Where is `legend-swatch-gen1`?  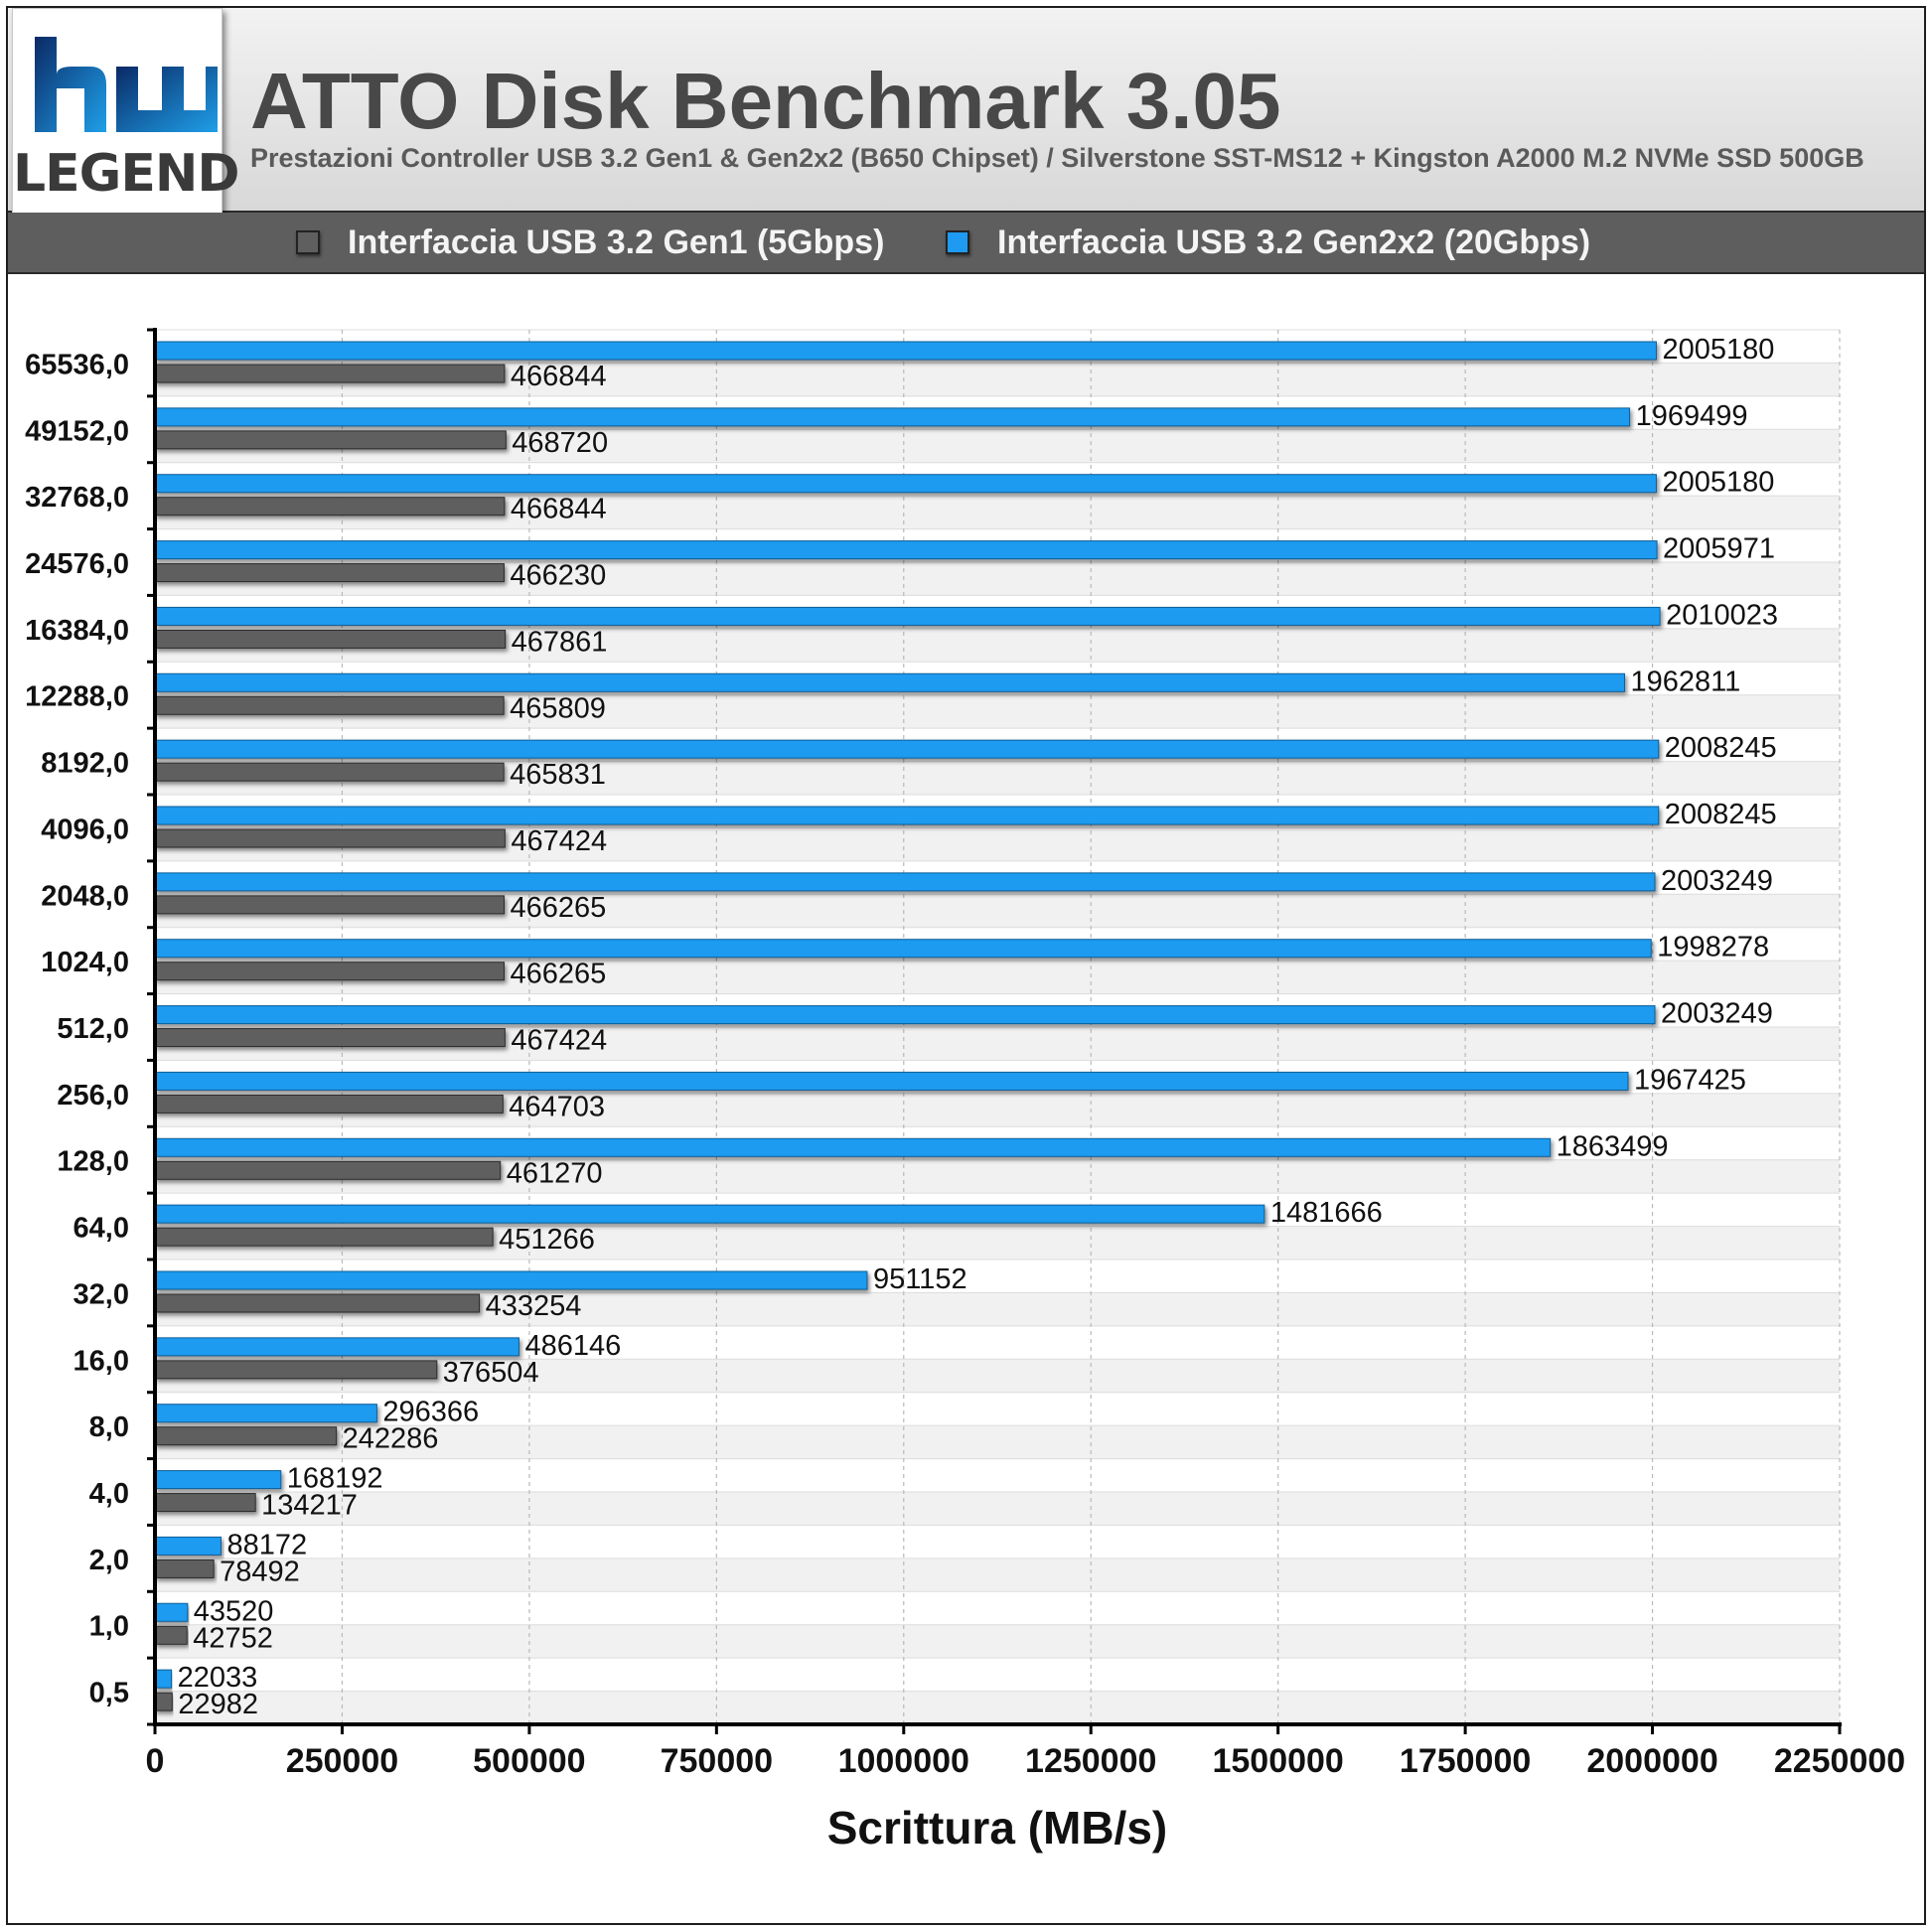 legend-swatch-gen1 is located at coordinates (308, 242).